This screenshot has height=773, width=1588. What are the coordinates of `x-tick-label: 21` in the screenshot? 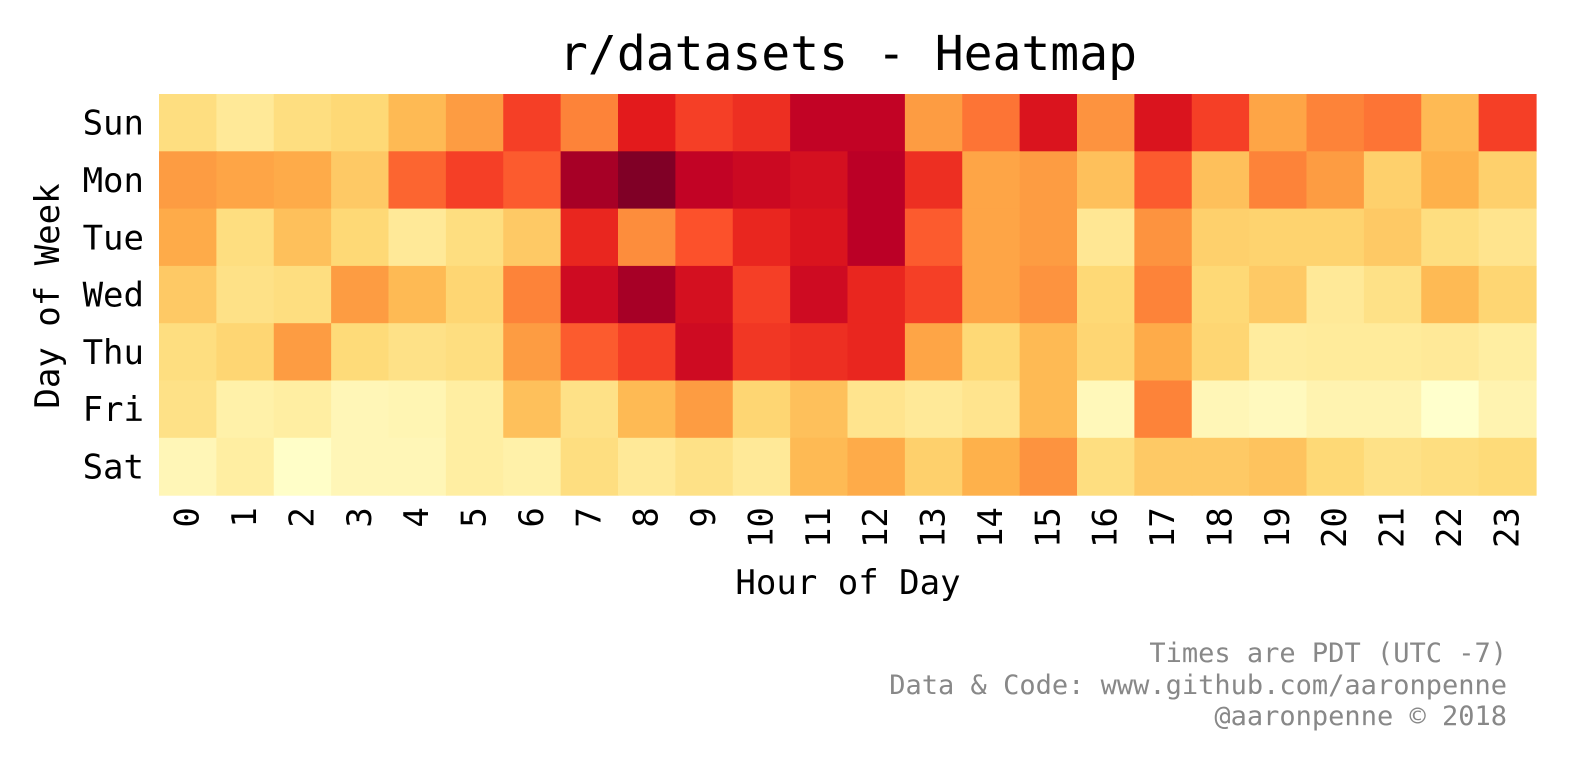 It's located at (1393, 527).